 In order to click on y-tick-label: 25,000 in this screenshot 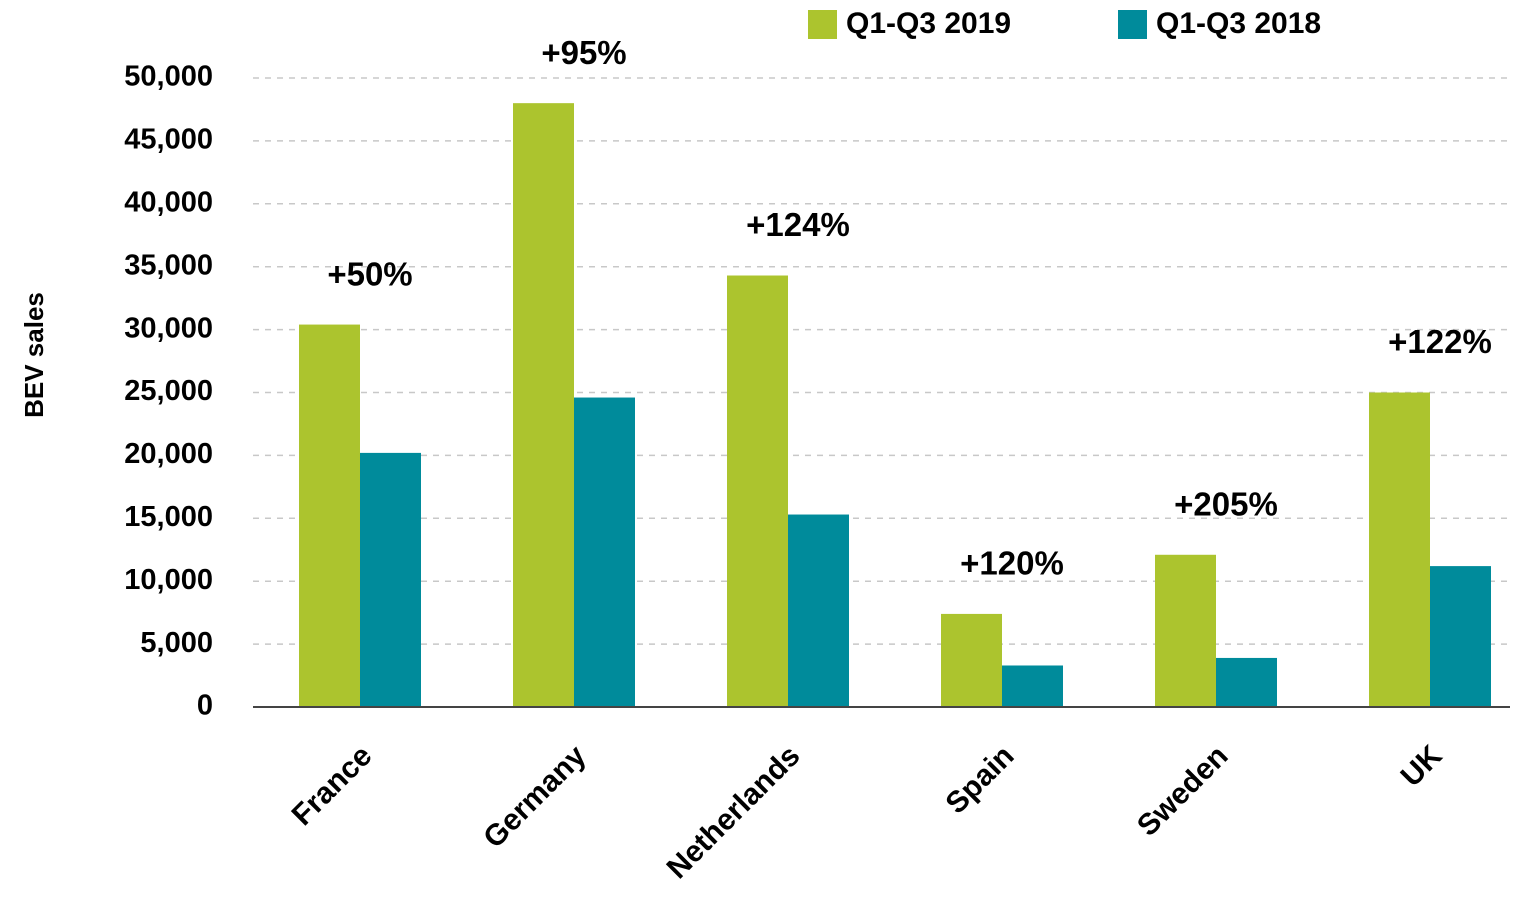, I will do `click(168, 391)`.